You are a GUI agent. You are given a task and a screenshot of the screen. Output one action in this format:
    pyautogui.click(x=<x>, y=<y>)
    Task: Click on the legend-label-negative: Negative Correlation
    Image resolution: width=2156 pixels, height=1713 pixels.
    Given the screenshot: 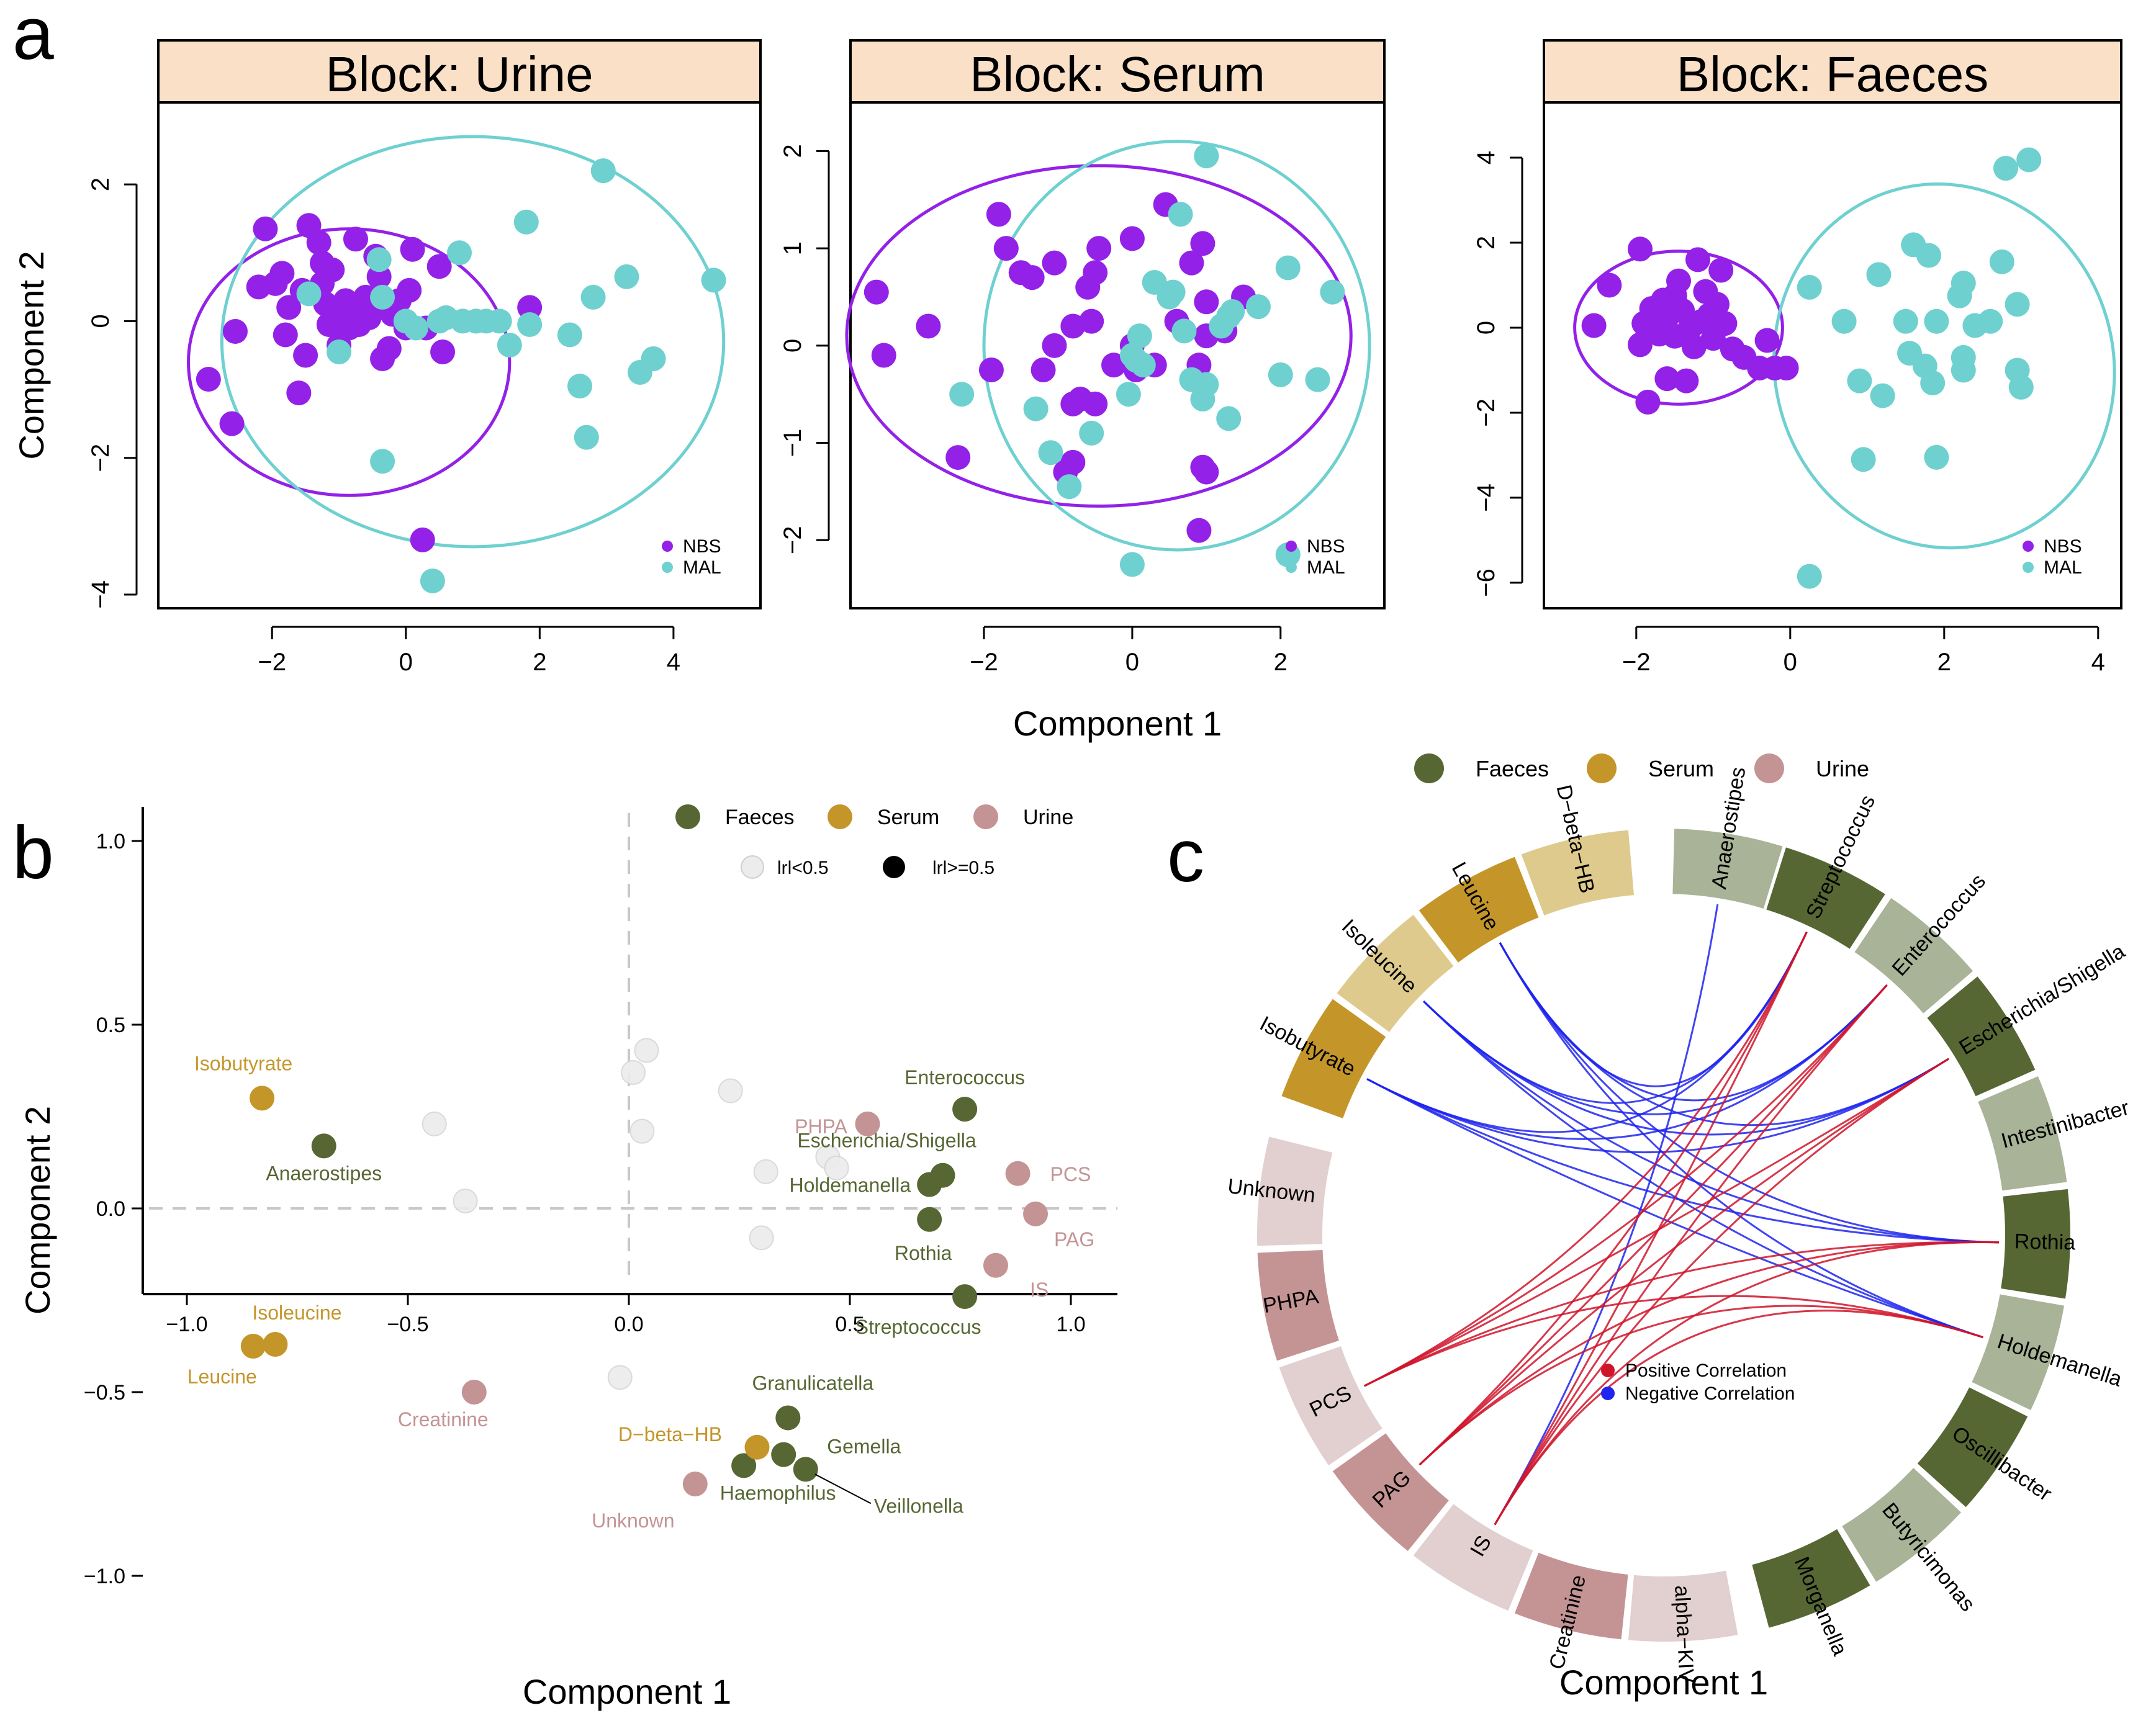 What is the action you would take?
    pyautogui.click(x=1710, y=1393)
    